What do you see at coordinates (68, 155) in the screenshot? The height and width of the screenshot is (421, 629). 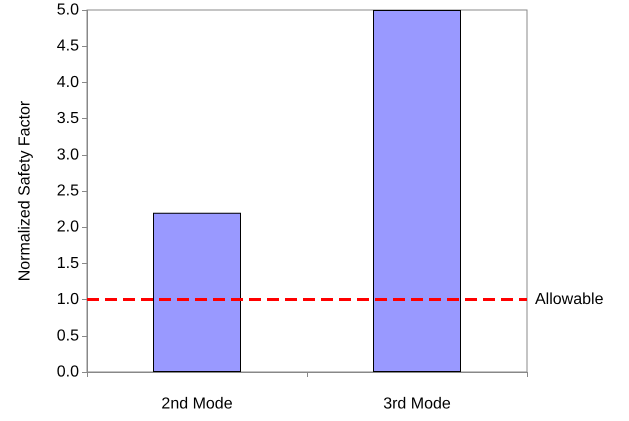 I see `y-tick-label: 3.0` at bounding box center [68, 155].